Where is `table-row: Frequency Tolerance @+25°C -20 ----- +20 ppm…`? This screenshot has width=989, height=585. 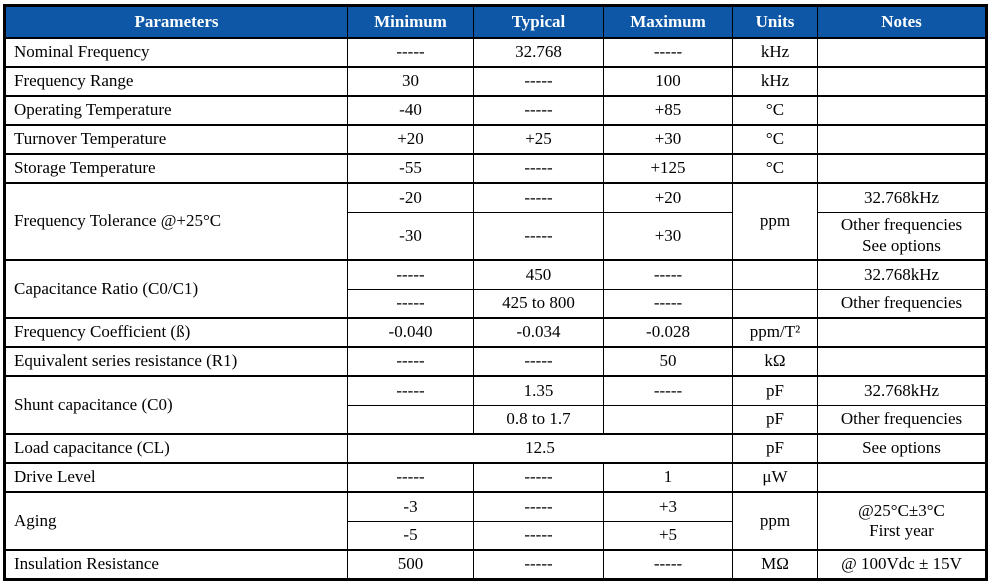 table-row: Frequency Tolerance @+25°C -20 ----- +20 ppm… is located at coordinates (495, 221).